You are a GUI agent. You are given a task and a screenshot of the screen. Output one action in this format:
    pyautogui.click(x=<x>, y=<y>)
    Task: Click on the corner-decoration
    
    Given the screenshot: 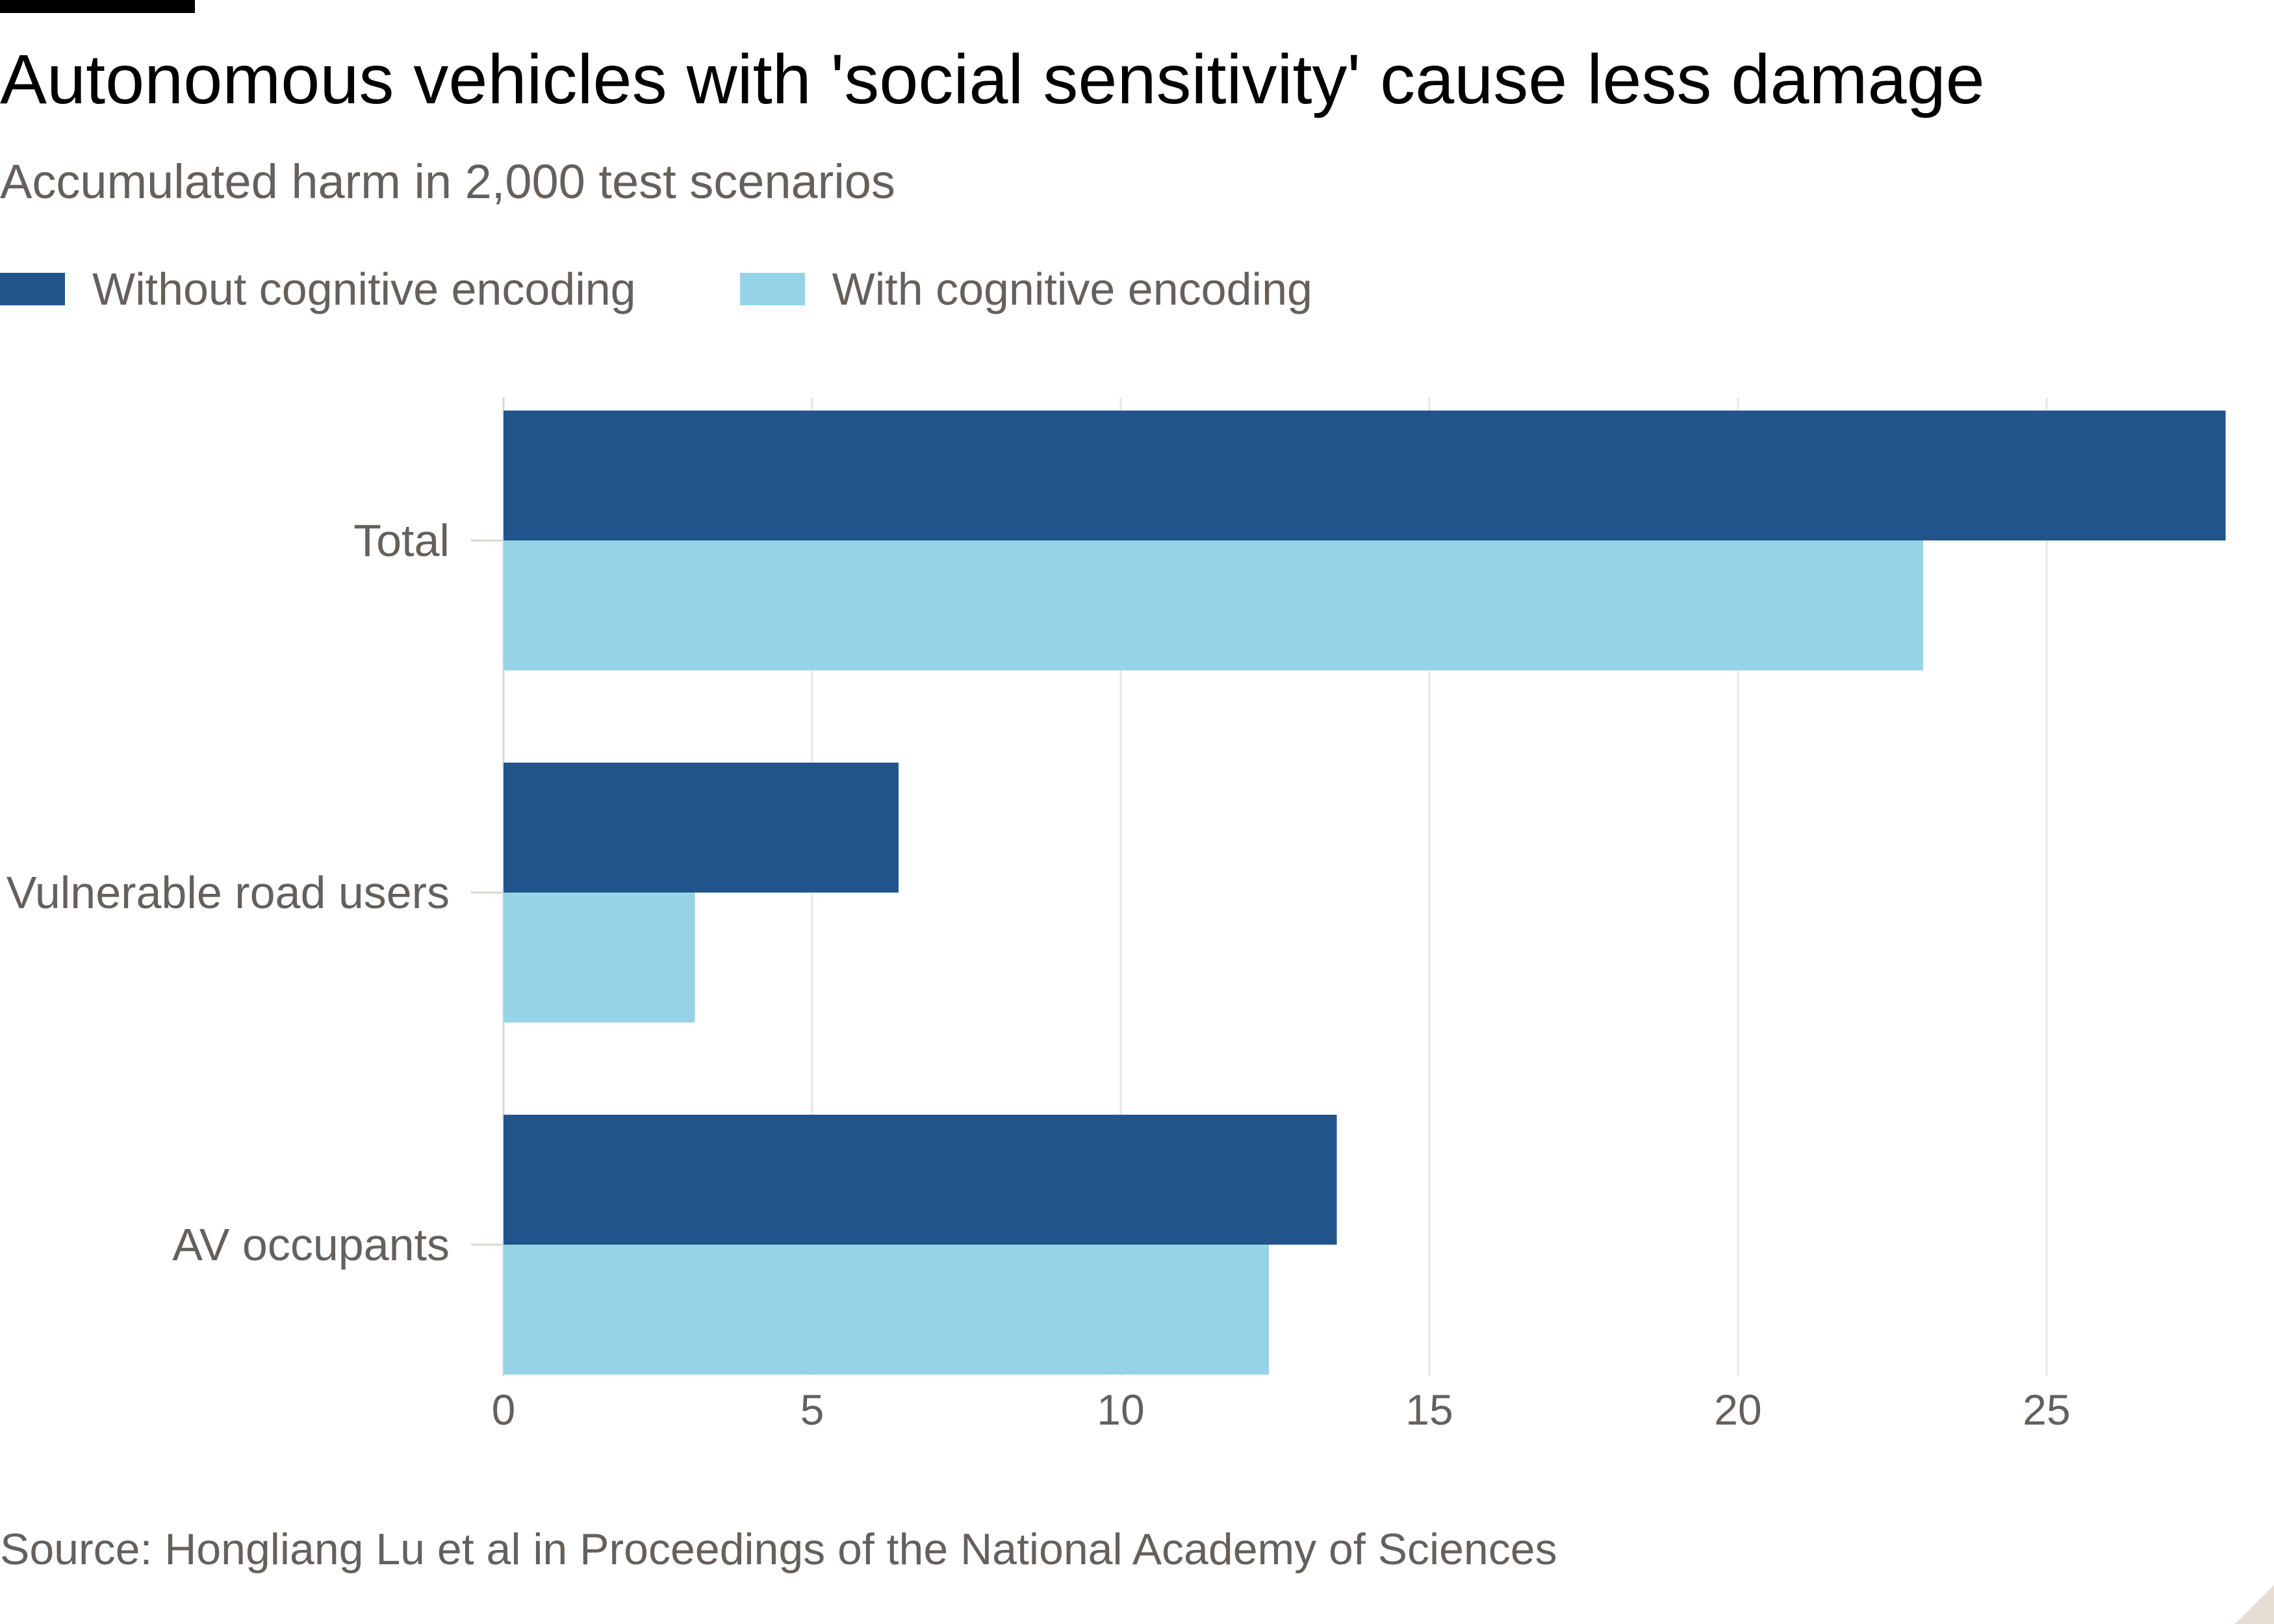 What is the action you would take?
    pyautogui.click(x=2254, y=1604)
    